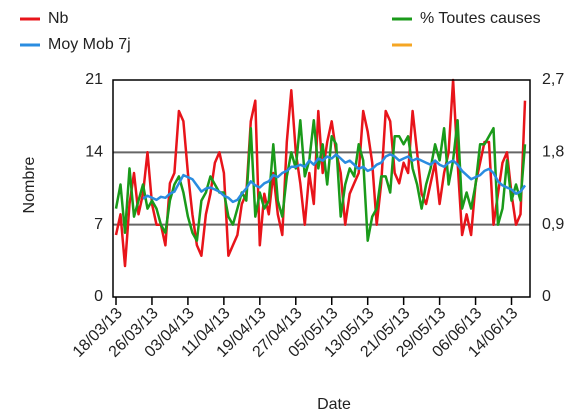 The width and height of the screenshot is (585, 416). Describe the element at coordinates (334, 178) in the screenshot. I see `line-series` at that location.